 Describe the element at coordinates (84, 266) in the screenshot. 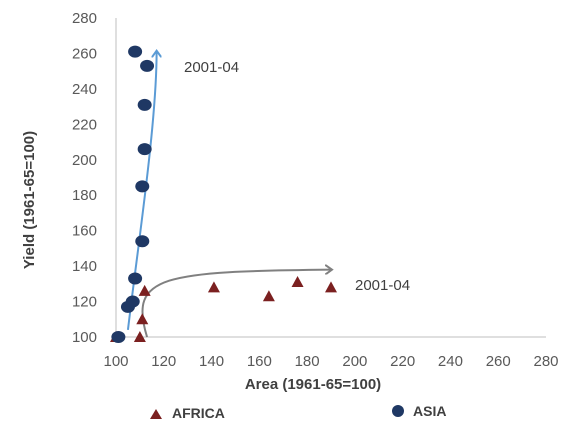

I see `y-tick-label: 140` at that location.